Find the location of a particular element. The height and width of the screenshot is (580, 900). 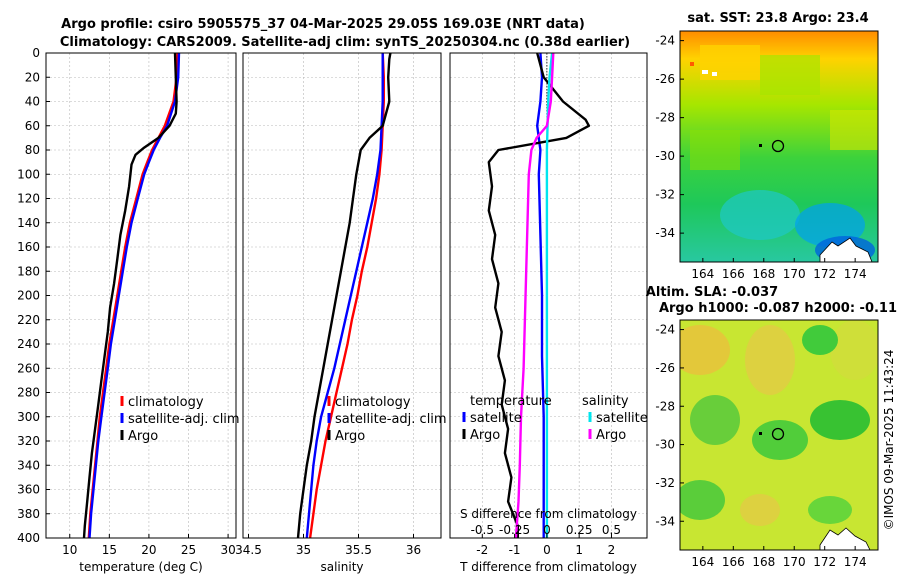

y-tick-label: 80 is located at coordinates (32, 150).